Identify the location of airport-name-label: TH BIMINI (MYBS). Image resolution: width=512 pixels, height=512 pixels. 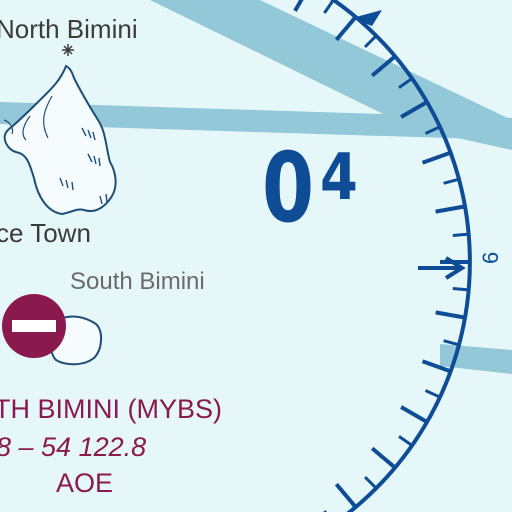
(111, 409).